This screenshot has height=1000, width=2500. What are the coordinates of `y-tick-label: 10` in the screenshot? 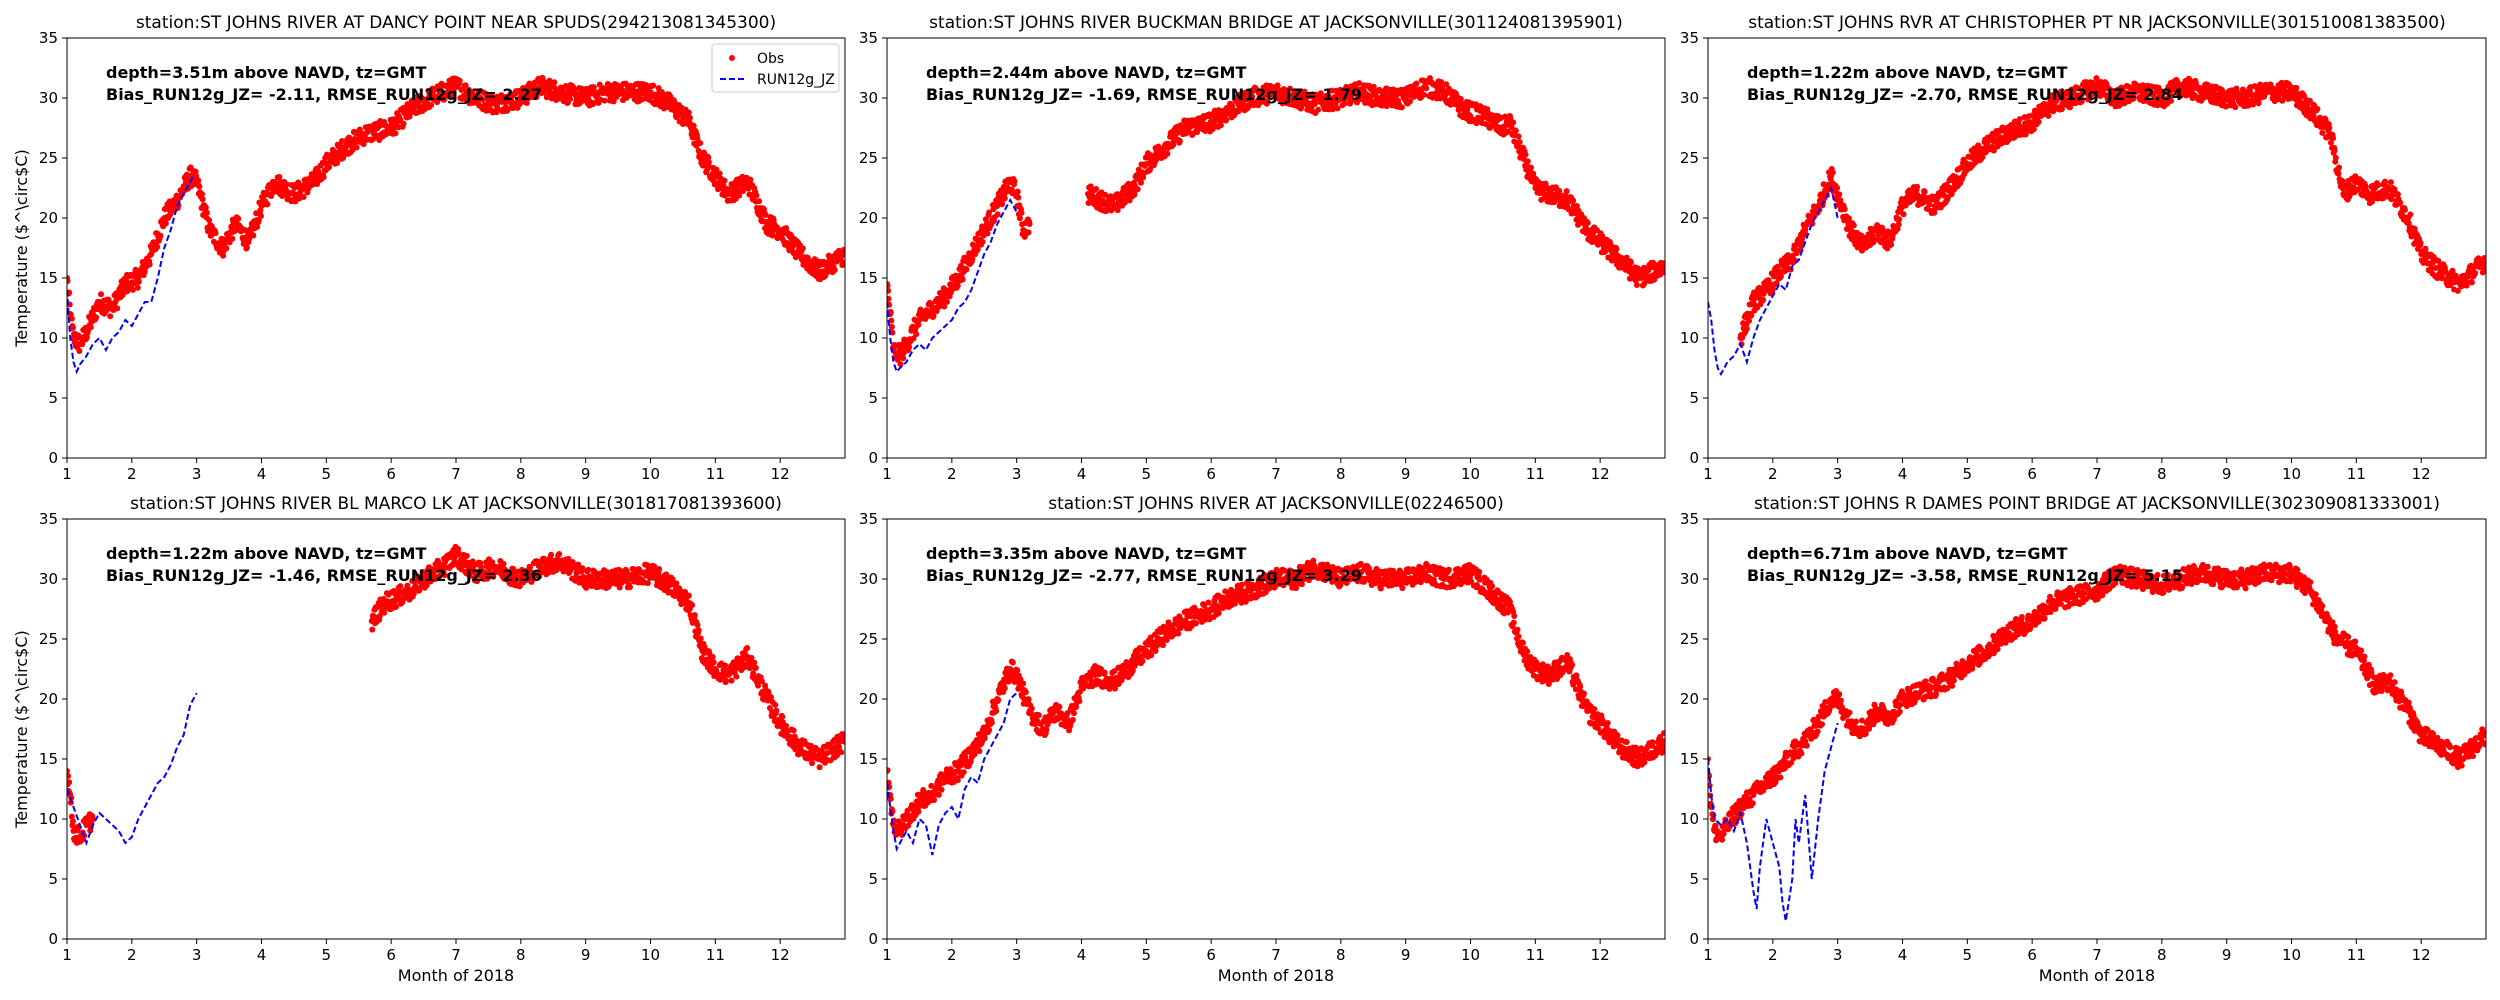 It's located at (1689, 338).